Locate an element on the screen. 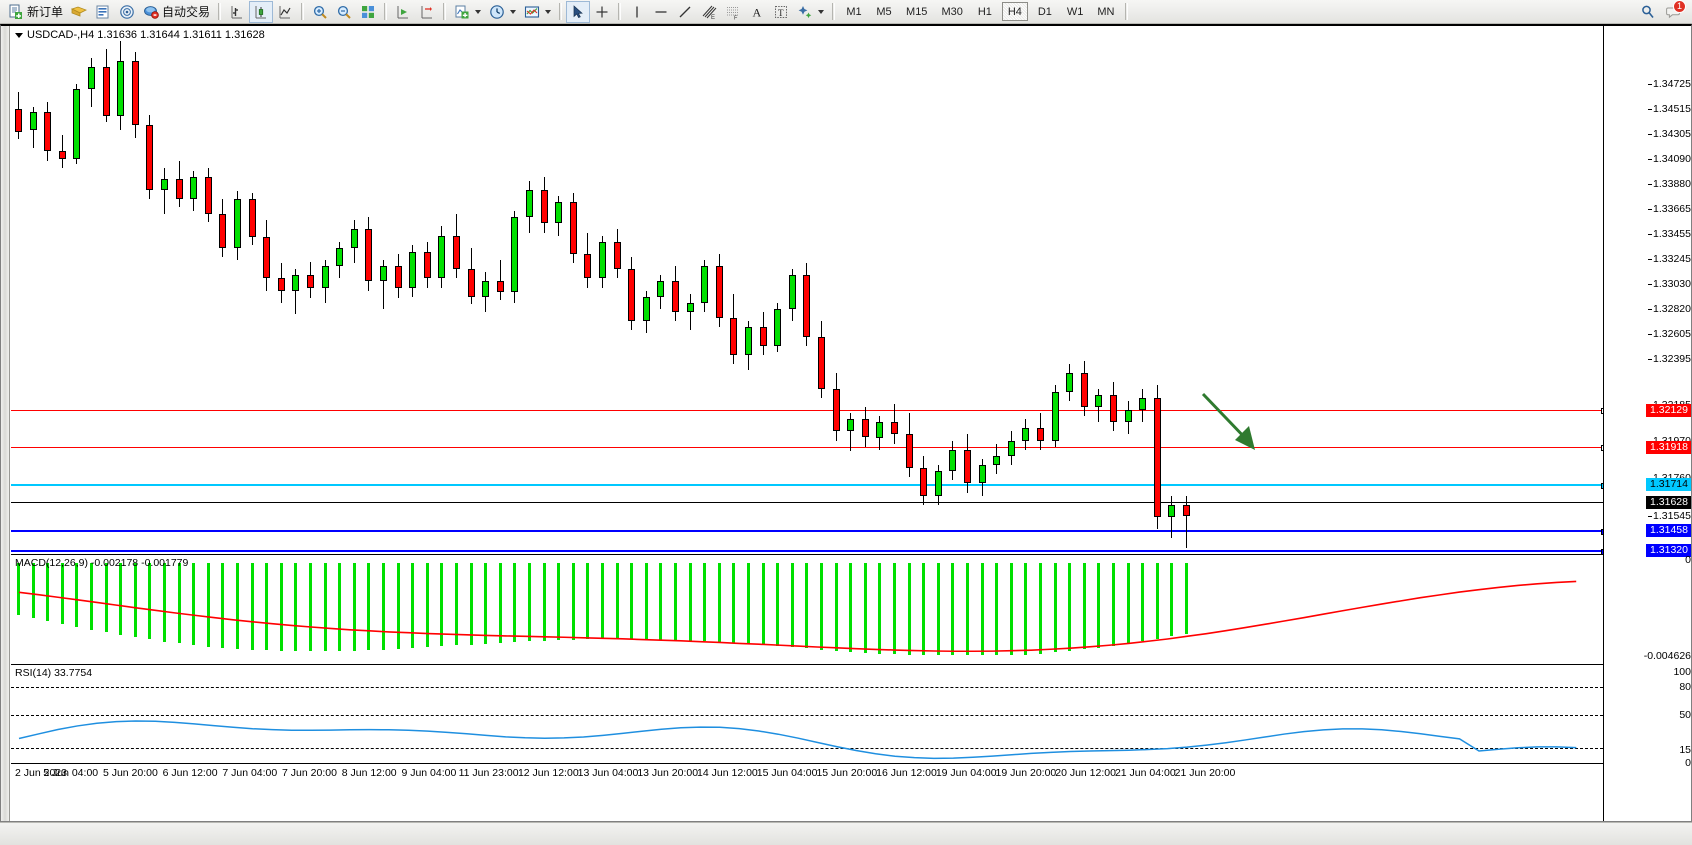 The width and height of the screenshot is (1692, 845). navigator-button is located at coordinates (127, 12).